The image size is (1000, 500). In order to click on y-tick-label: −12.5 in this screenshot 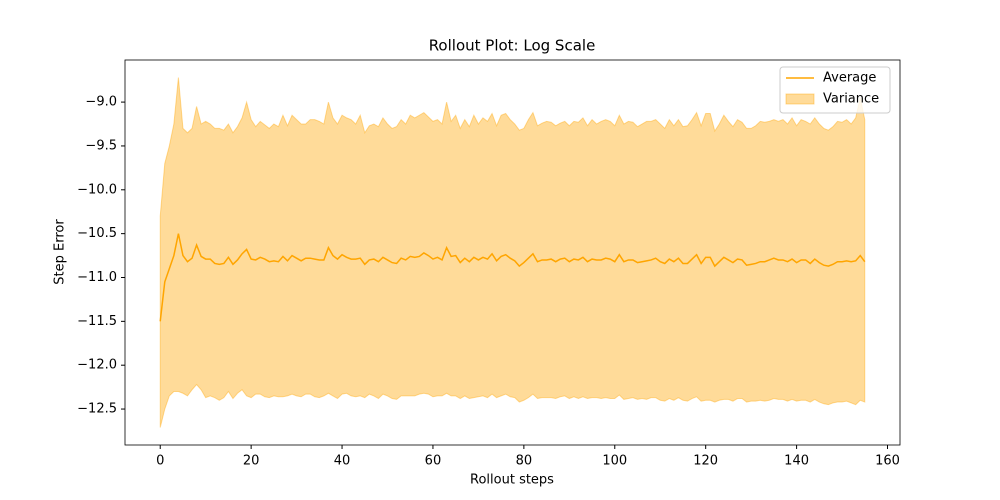, I will do `click(97, 409)`.